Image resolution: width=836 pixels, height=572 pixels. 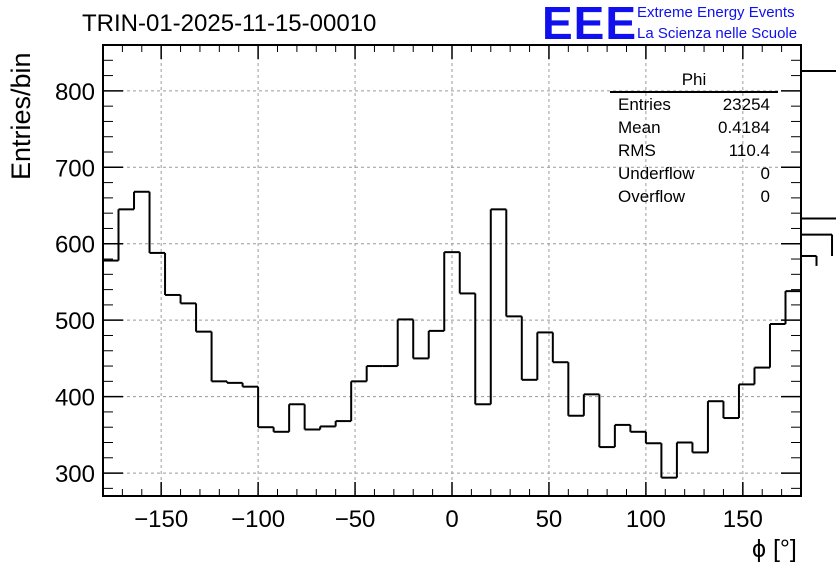 I want to click on run-title: TRIN-01-2025-11-15-00010, so click(x=229, y=23).